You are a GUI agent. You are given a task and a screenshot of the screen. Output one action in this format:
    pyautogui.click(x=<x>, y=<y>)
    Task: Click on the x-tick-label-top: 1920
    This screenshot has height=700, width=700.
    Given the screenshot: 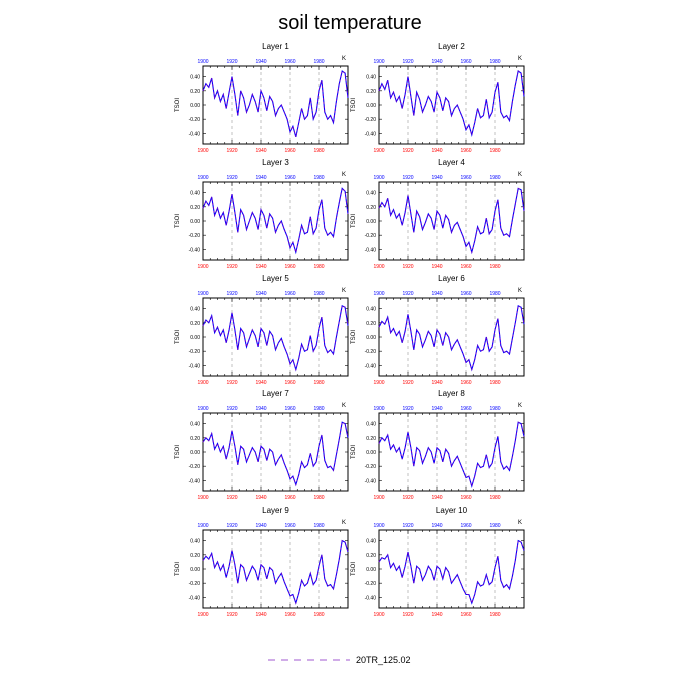 What is the action you would take?
    pyautogui.click(x=231, y=526)
    